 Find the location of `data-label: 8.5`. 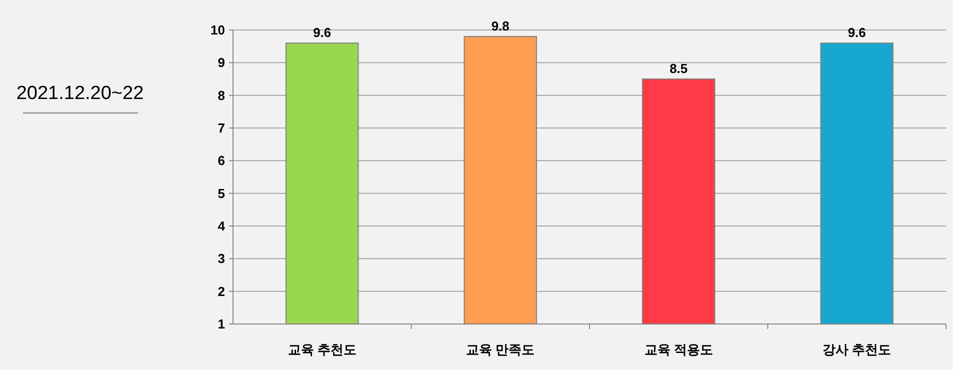

data-label: 8.5 is located at coordinates (679, 68).